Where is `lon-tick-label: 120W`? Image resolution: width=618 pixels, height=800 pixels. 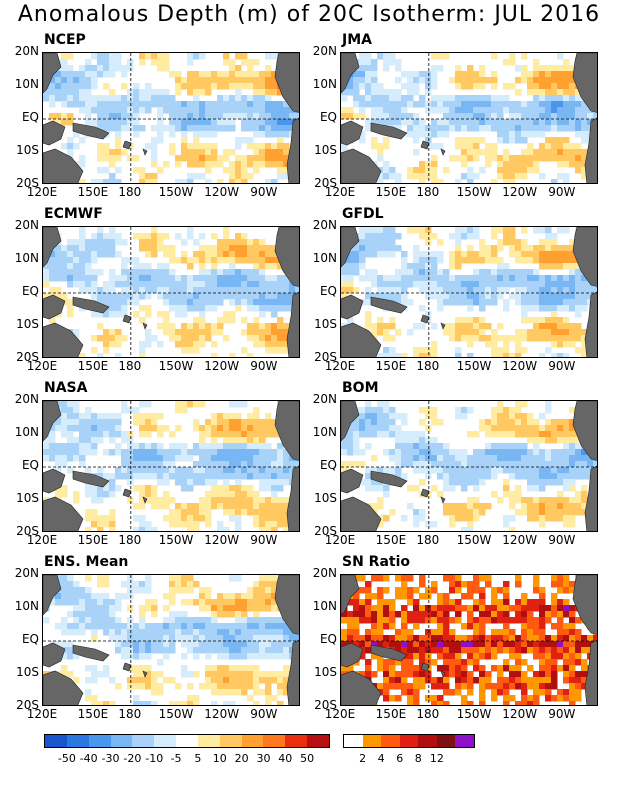 lon-tick-label: 120W is located at coordinates (222, 540).